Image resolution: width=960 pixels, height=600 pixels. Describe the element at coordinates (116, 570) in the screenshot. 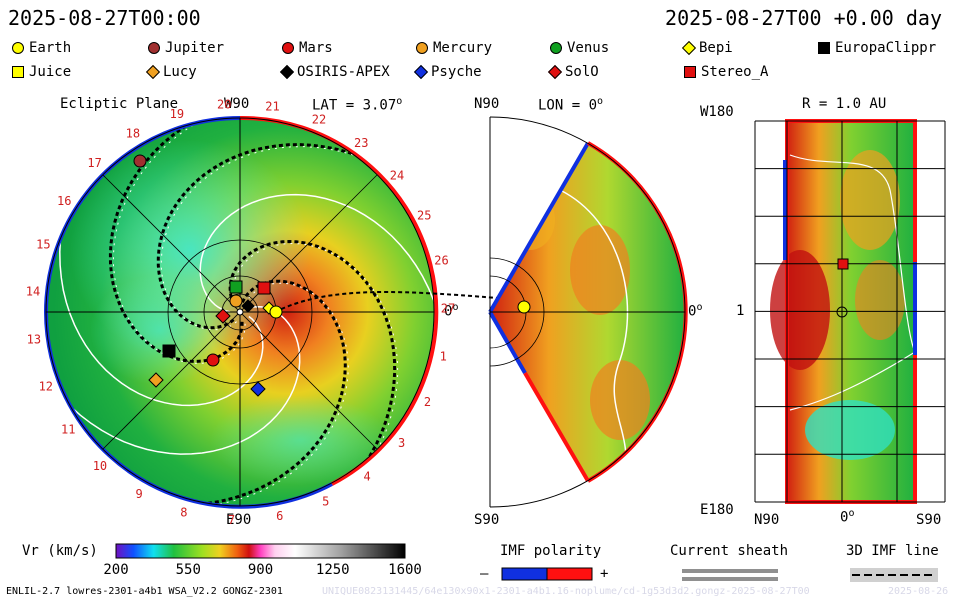

I see `colorbar-tick: 200` at that location.